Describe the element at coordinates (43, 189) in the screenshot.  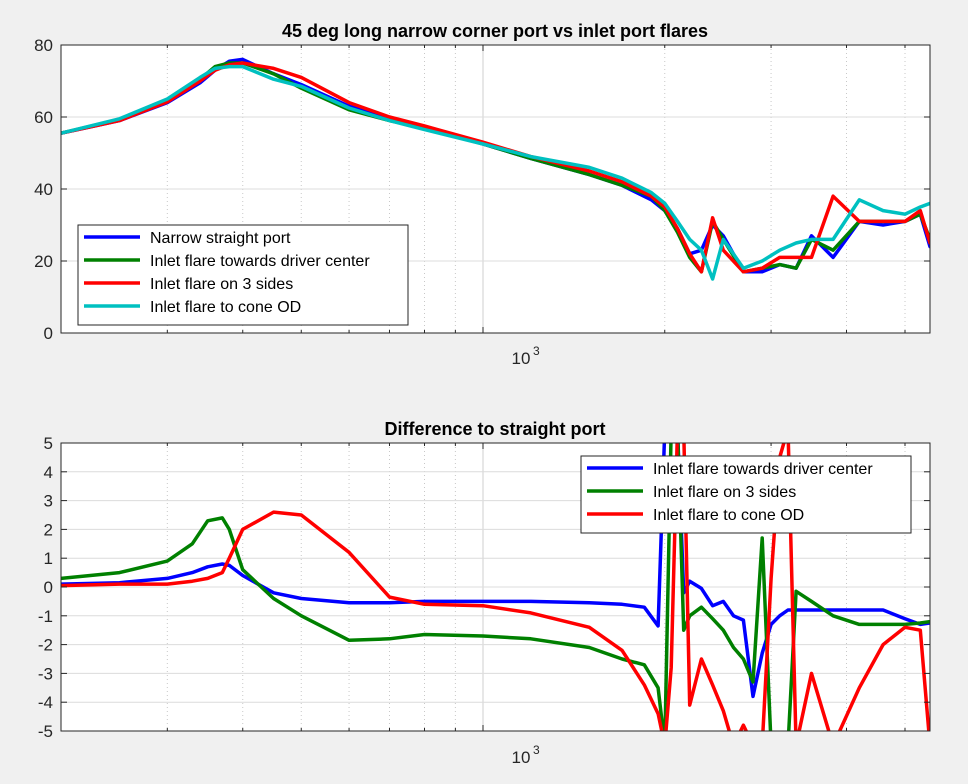
I see `top-ytick-label: 40` at that location.